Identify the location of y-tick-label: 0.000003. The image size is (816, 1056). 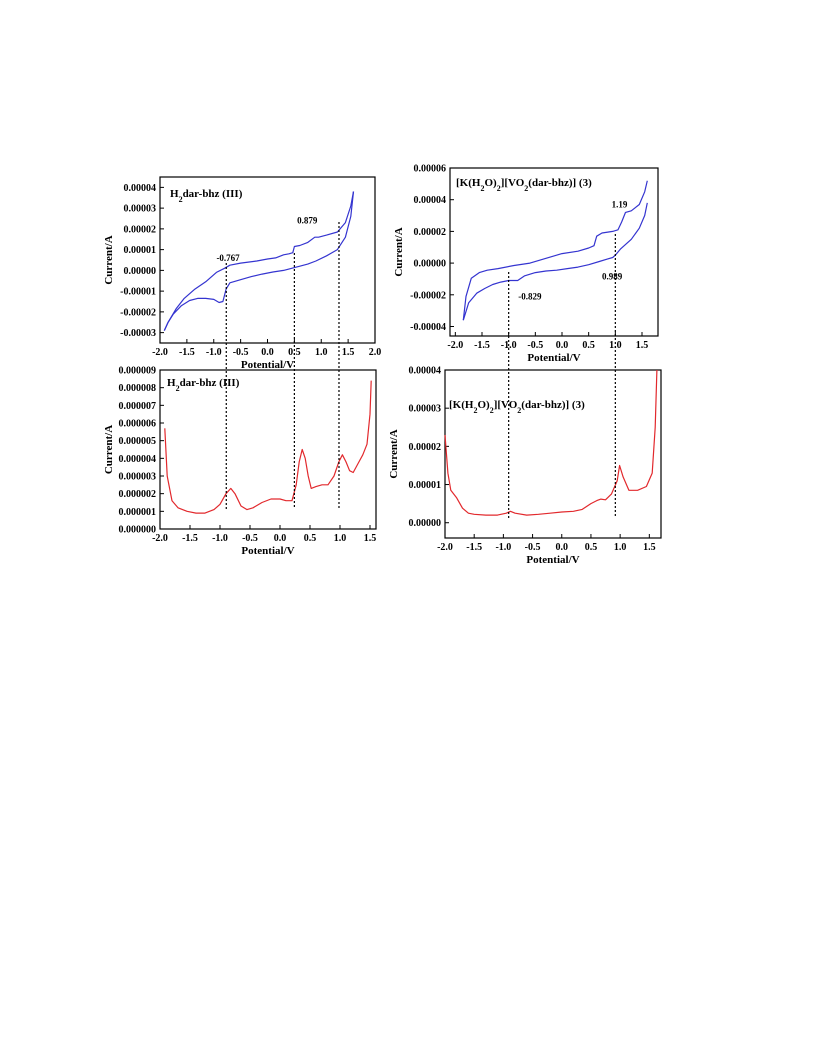
(138, 477).